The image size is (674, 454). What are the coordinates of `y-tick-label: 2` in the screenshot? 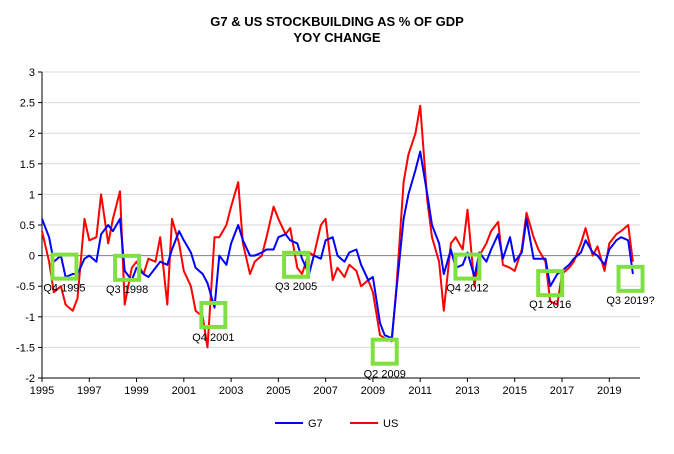 It's located at (32, 134).